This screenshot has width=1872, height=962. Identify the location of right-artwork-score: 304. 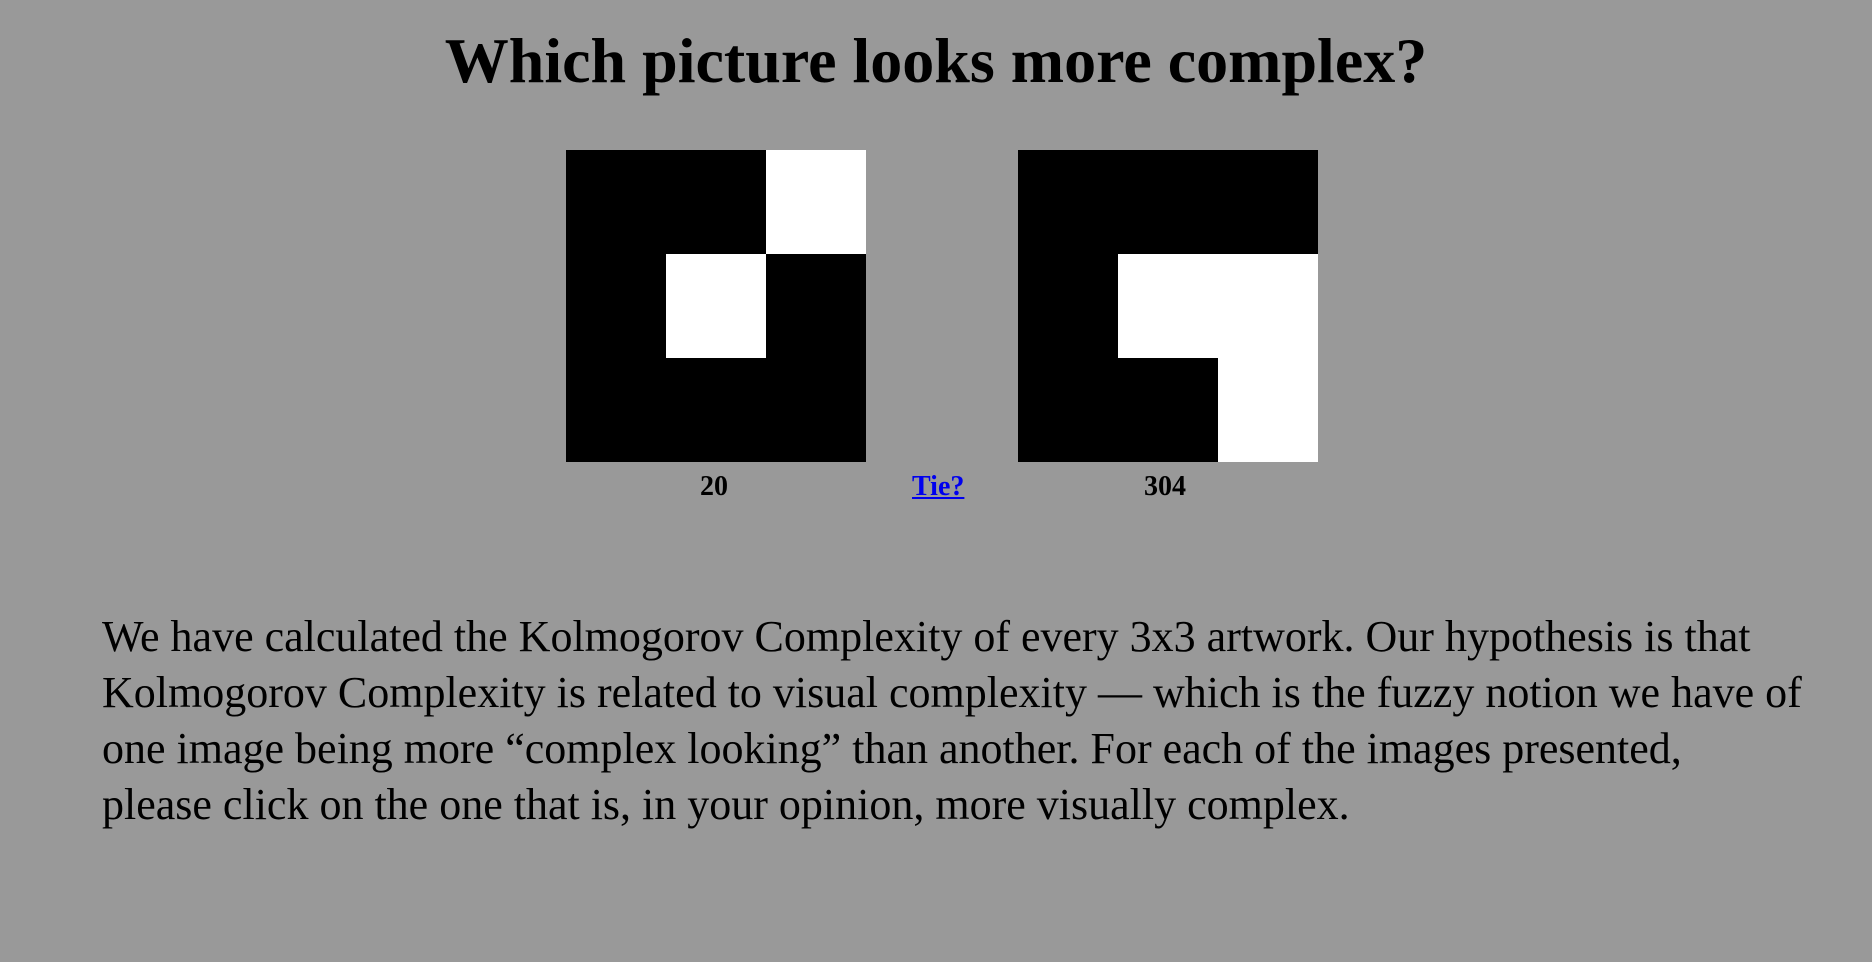
(1165, 486).